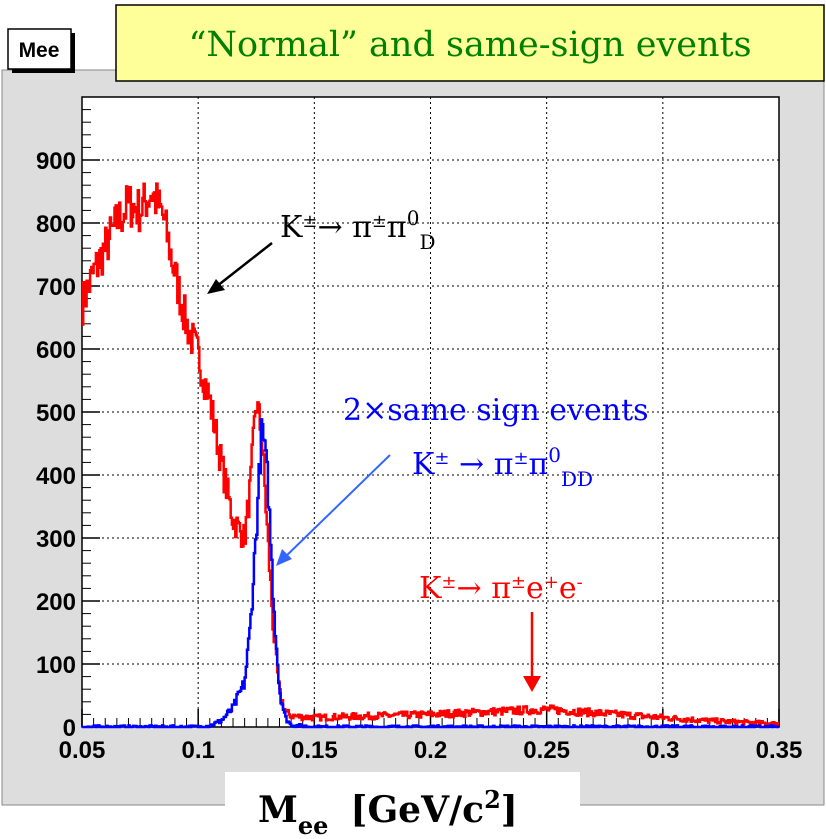 The image size is (826, 839). What do you see at coordinates (56, 287) in the screenshot?
I see `y-tick-label: 700` at bounding box center [56, 287].